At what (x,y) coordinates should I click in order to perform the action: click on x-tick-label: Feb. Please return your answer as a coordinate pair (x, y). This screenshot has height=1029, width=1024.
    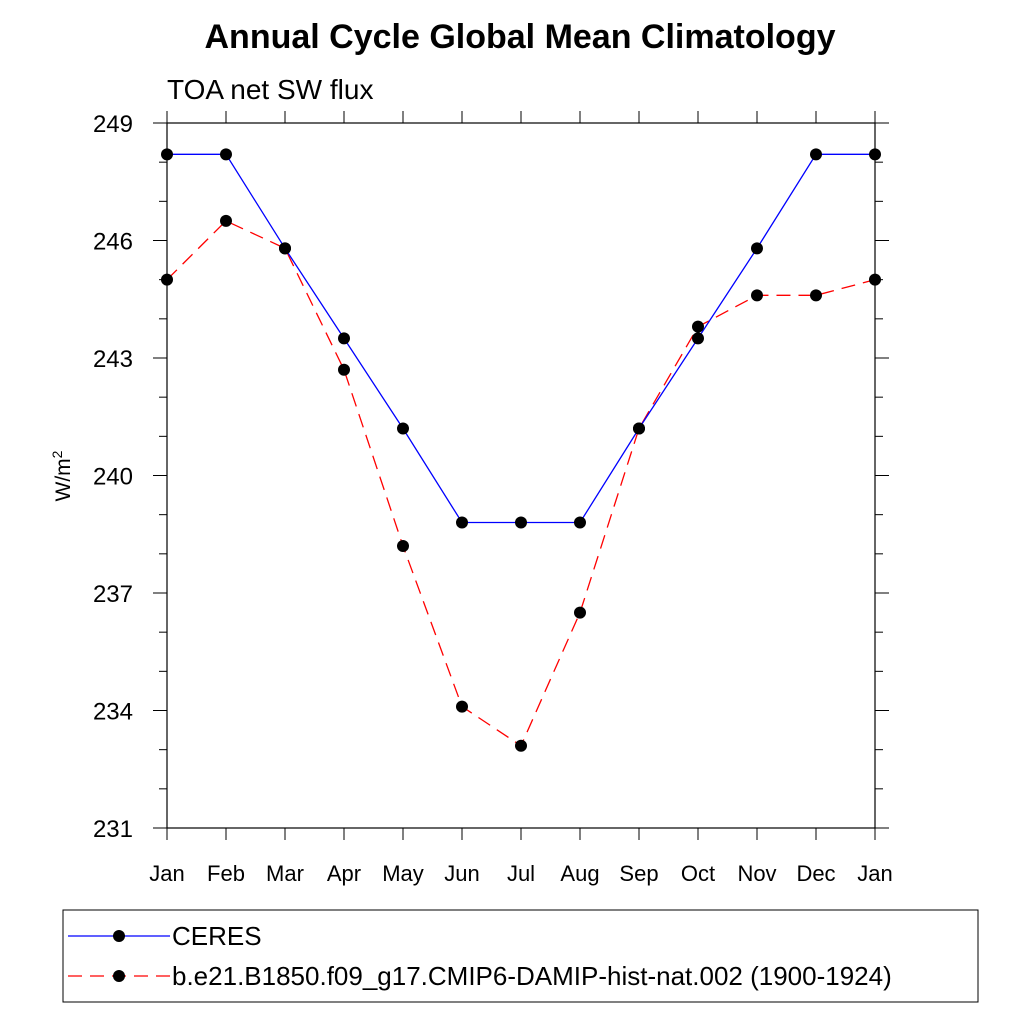
    Looking at the image, I should click on (226, 873).